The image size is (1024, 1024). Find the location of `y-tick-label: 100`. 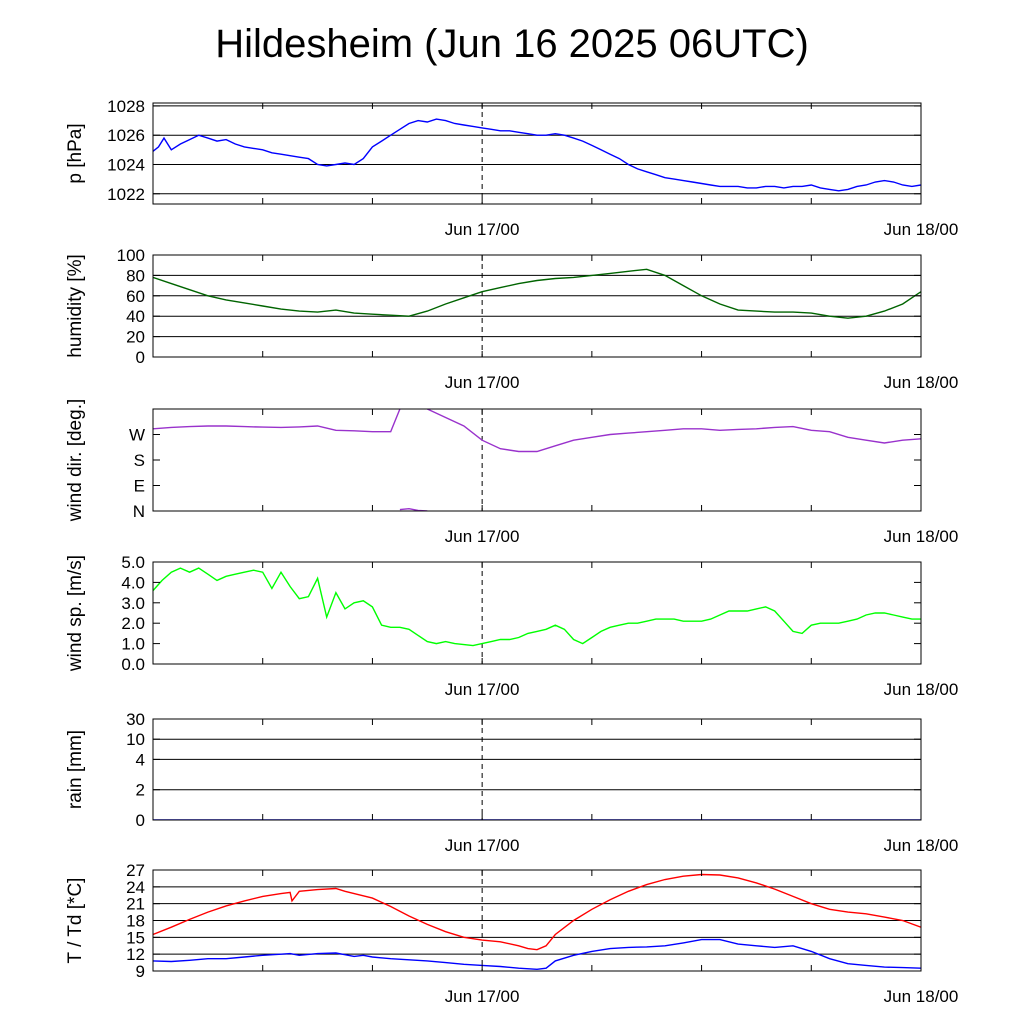

y-tick-label: 100 is located at coordinates (131, 255).